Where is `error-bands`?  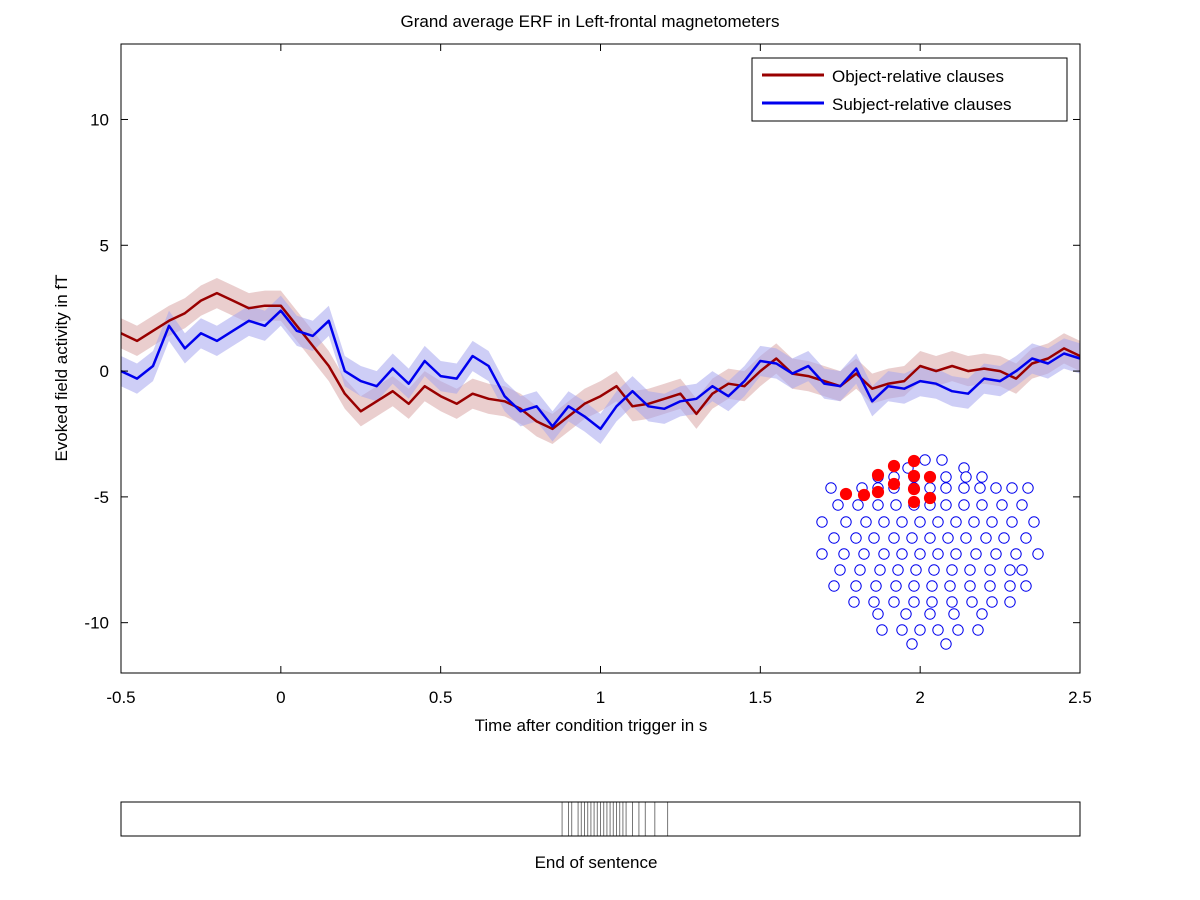 error-bands is located at coordinates (600, 361).